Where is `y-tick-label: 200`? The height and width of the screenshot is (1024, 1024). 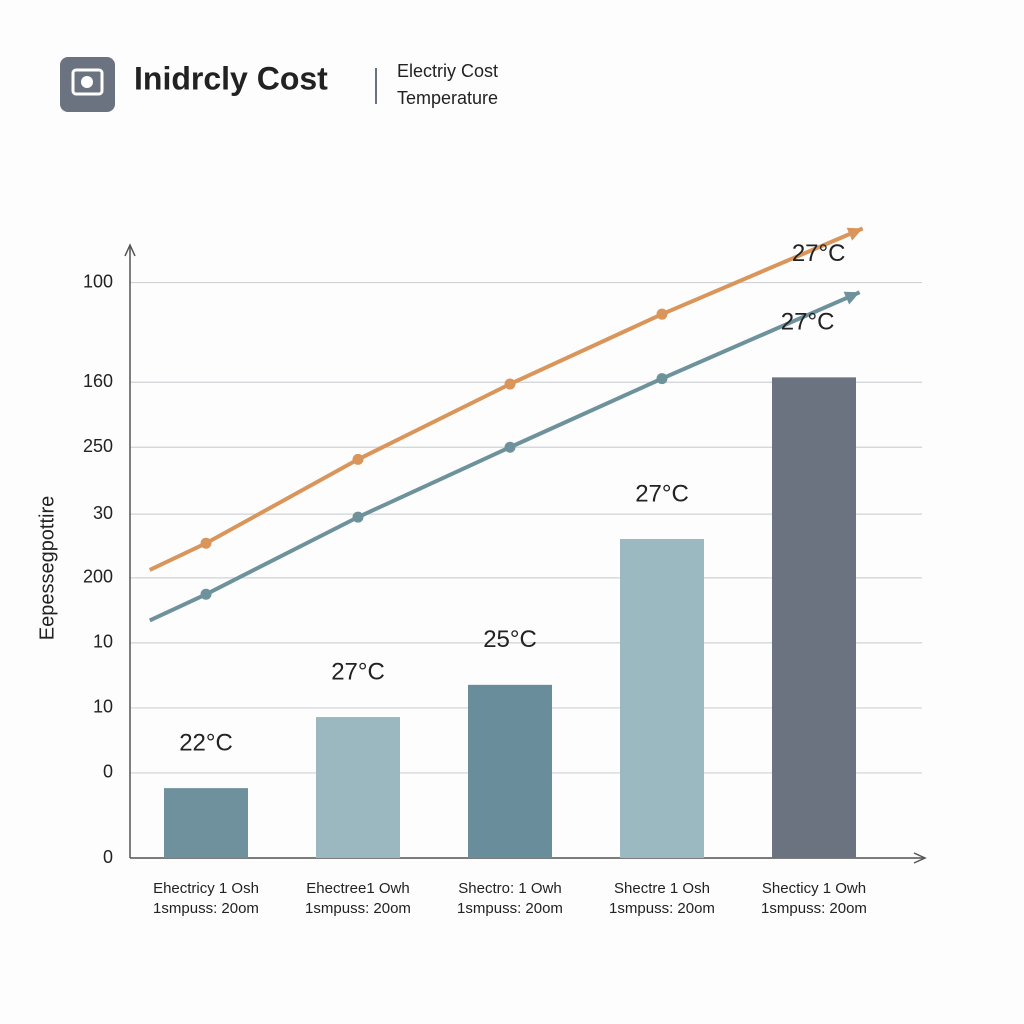
y-tick-label: 200 is located at coordinates (98, 577).